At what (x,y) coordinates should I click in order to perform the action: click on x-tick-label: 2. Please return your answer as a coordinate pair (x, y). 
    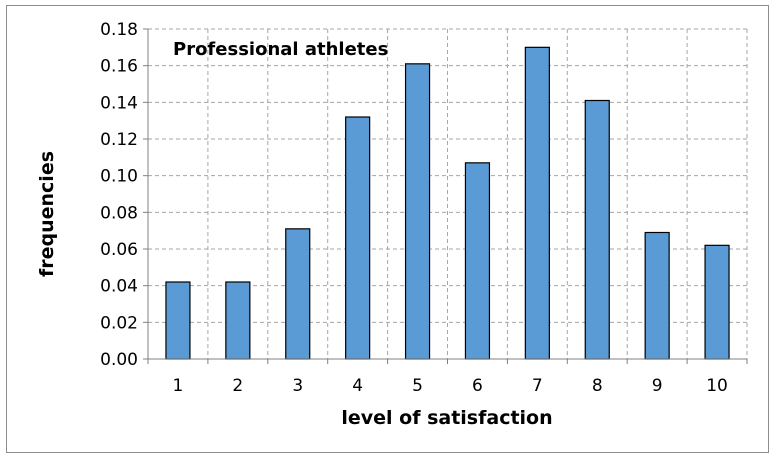
    Looking at the image, I should click on (237, 386).